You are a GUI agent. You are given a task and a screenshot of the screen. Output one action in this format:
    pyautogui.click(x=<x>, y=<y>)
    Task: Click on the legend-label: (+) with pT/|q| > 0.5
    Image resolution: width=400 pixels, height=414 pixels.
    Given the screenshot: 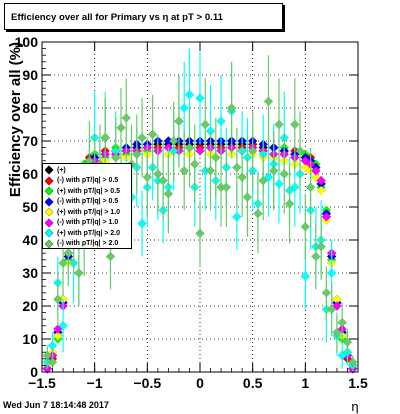 What is the action you would take?
    pyautogui.click(x=89, y=191)
    